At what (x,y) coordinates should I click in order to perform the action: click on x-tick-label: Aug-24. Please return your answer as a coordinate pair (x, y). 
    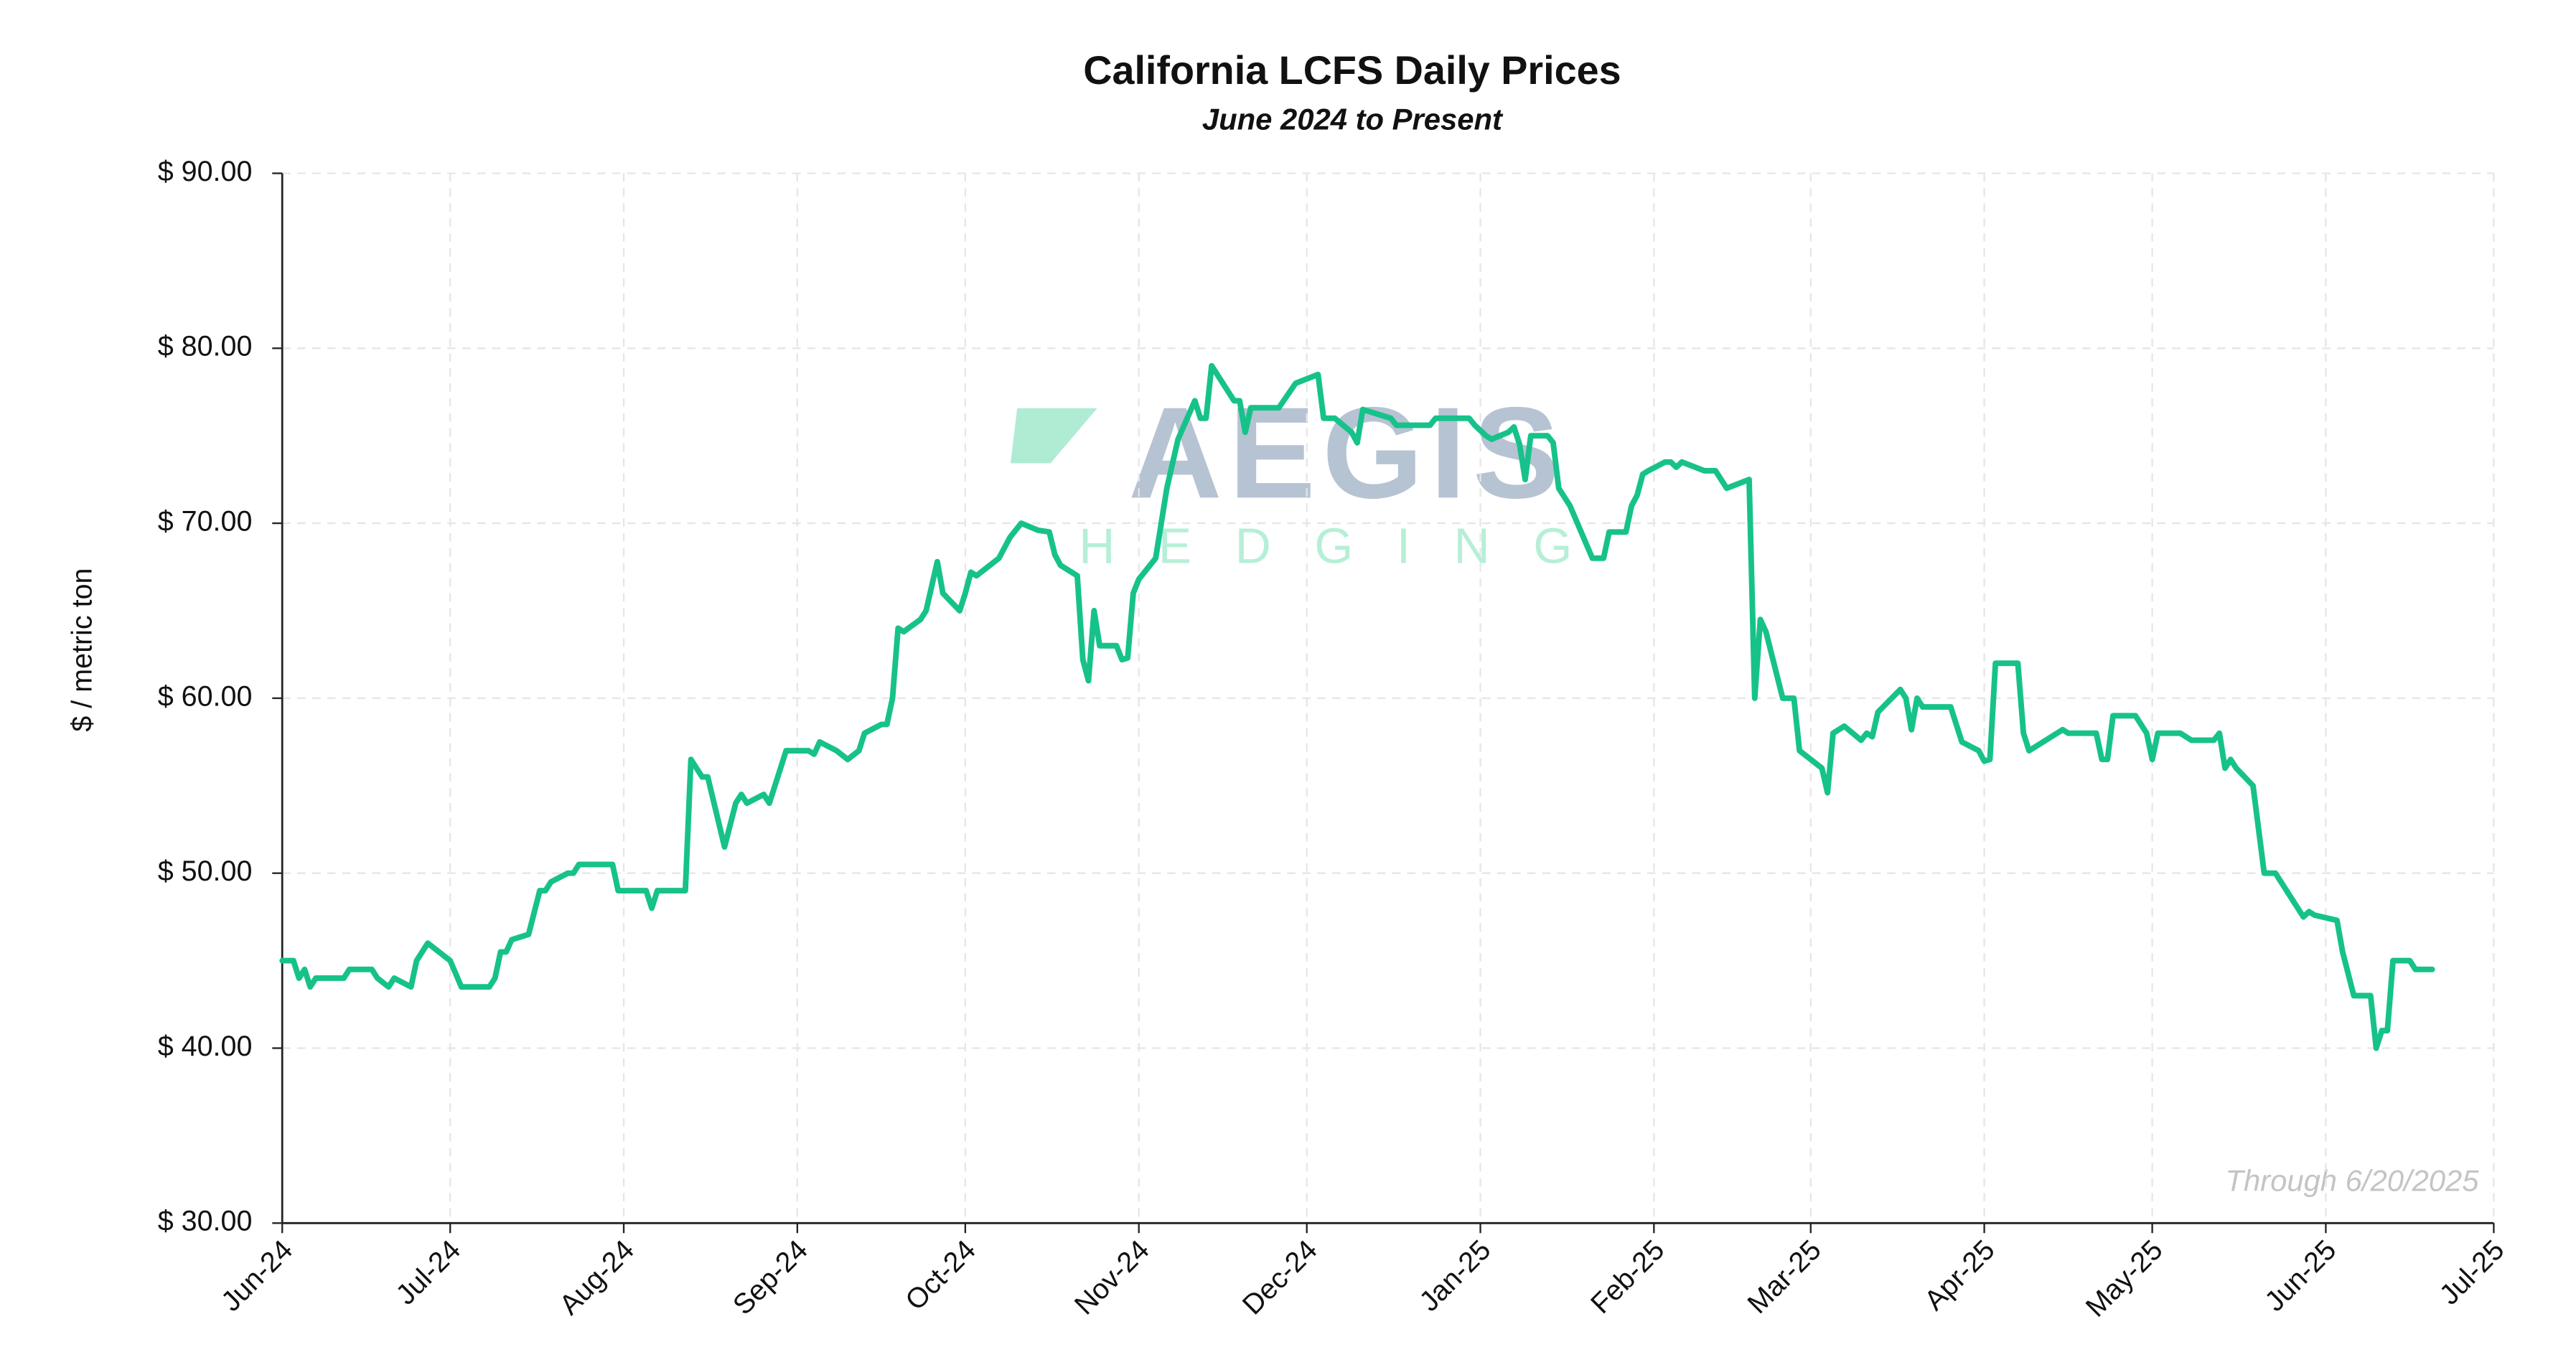
    Looking at the image, I should click on (597, 1277).